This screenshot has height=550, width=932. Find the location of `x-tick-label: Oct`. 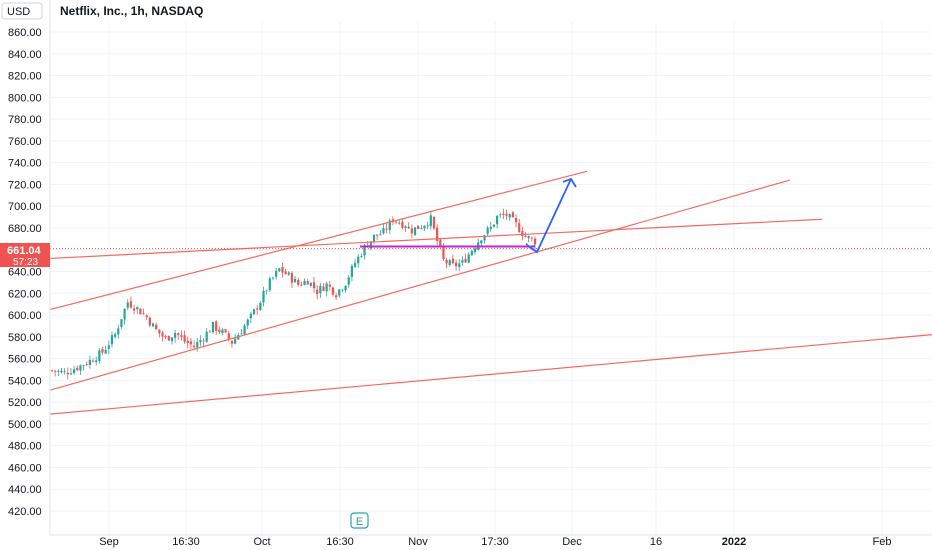

x-tick-label: Oct is located at coordinates (261, 542).